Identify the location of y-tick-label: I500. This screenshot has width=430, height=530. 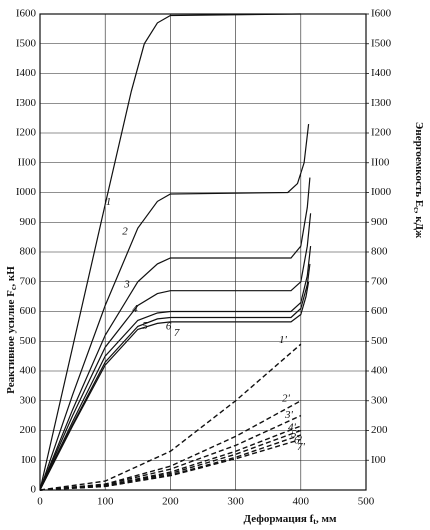
(26, 43).